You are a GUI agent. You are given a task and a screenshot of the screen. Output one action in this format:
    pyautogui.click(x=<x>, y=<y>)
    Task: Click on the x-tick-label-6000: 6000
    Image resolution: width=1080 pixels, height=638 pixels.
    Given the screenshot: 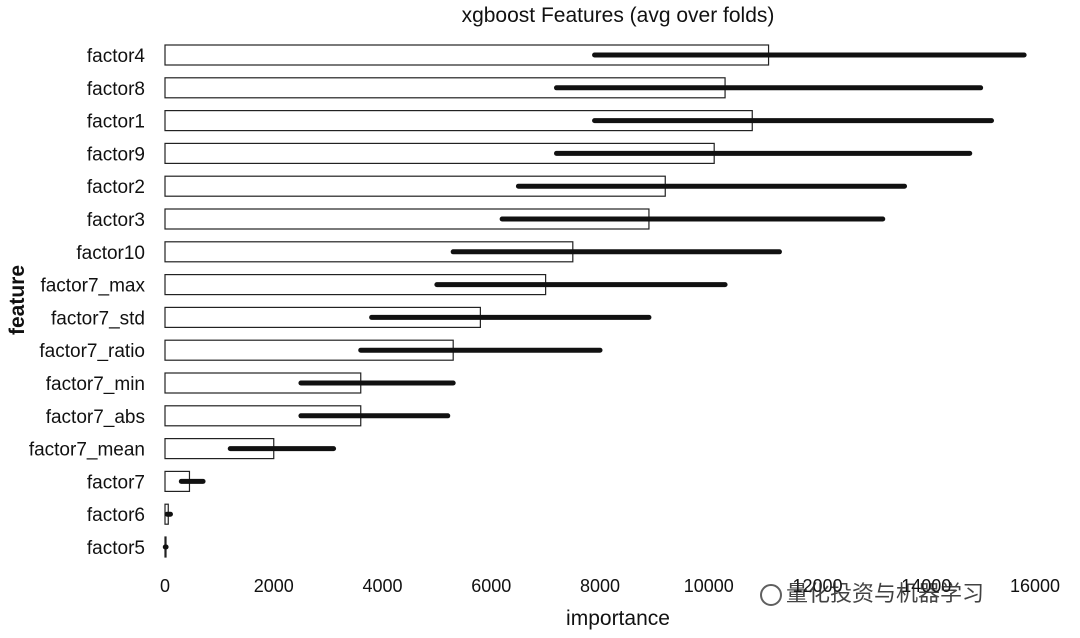 What is the action you would take?
    pyautogui.click(x=491, y=586)
    